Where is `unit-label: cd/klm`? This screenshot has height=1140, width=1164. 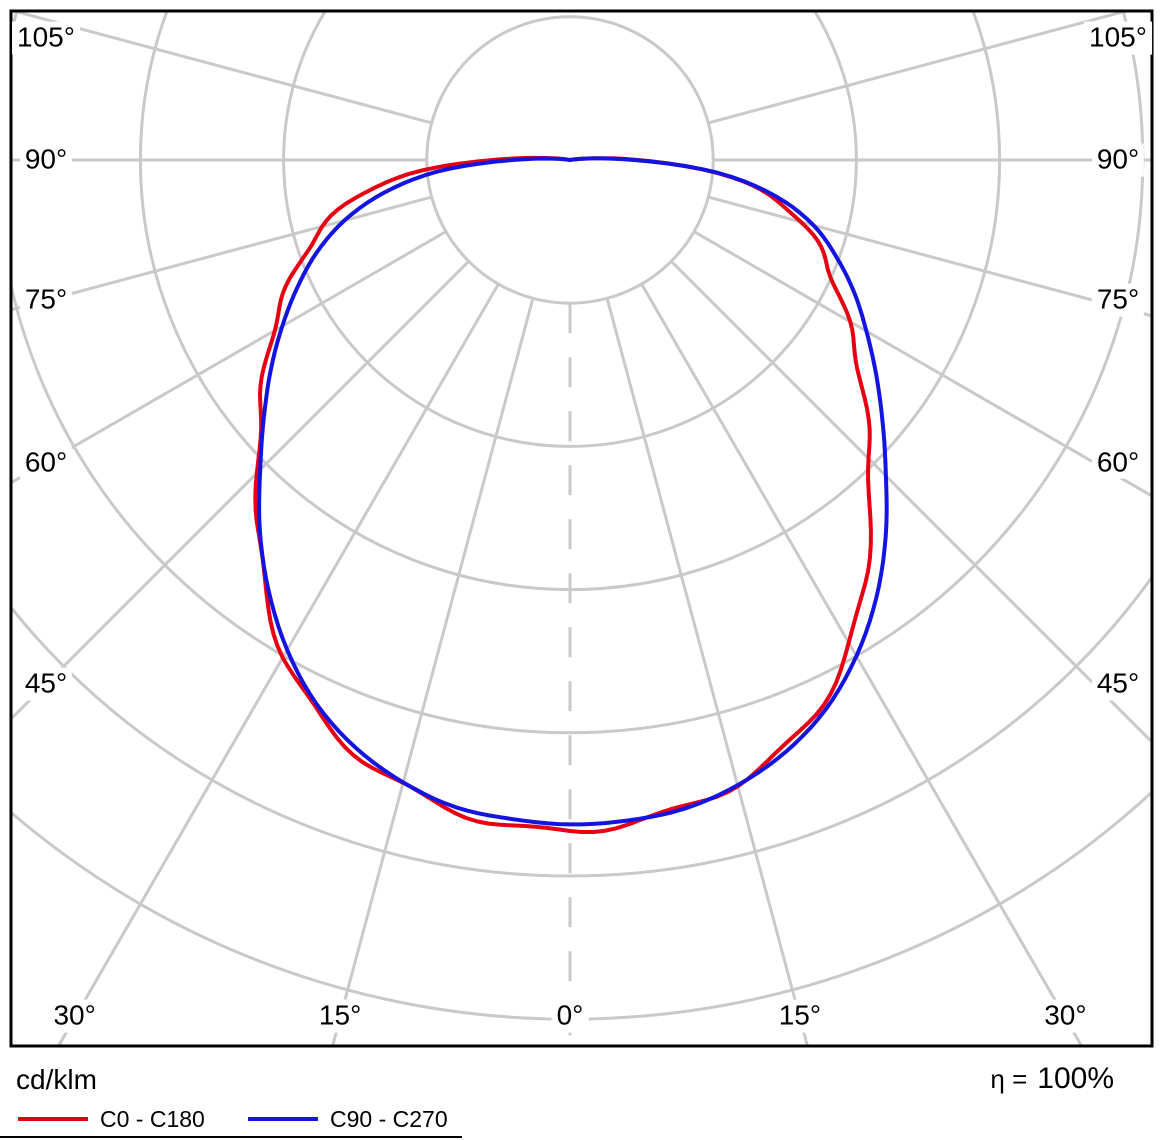
unit-label: cd/klm is located at coordinates (56, 1079).